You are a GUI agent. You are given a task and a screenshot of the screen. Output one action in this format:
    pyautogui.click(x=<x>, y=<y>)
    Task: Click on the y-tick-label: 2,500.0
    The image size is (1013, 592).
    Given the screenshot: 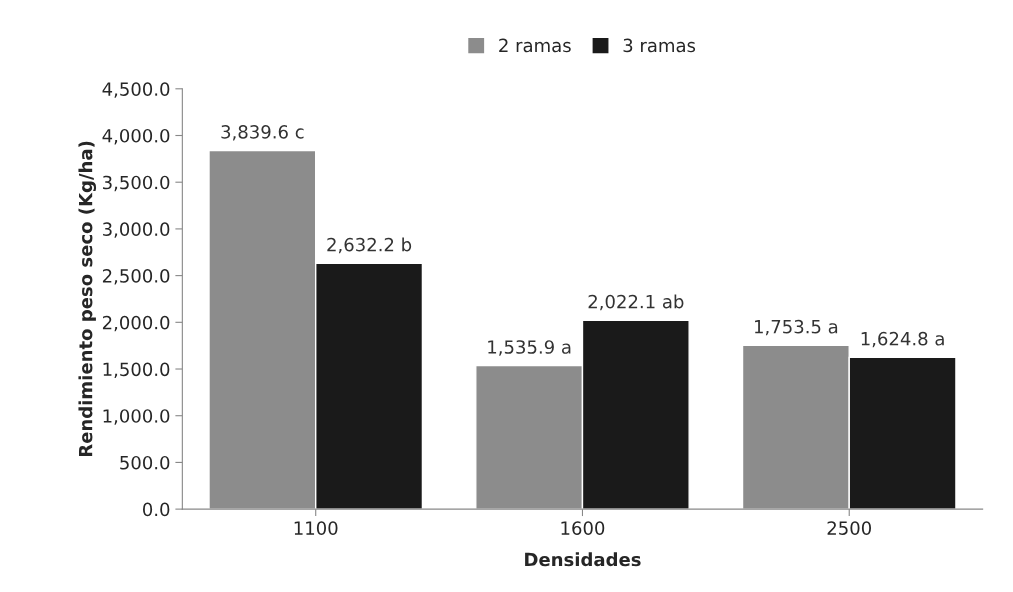 What is the action you would take?
    pyautogui.click(x=136, y=277)
    